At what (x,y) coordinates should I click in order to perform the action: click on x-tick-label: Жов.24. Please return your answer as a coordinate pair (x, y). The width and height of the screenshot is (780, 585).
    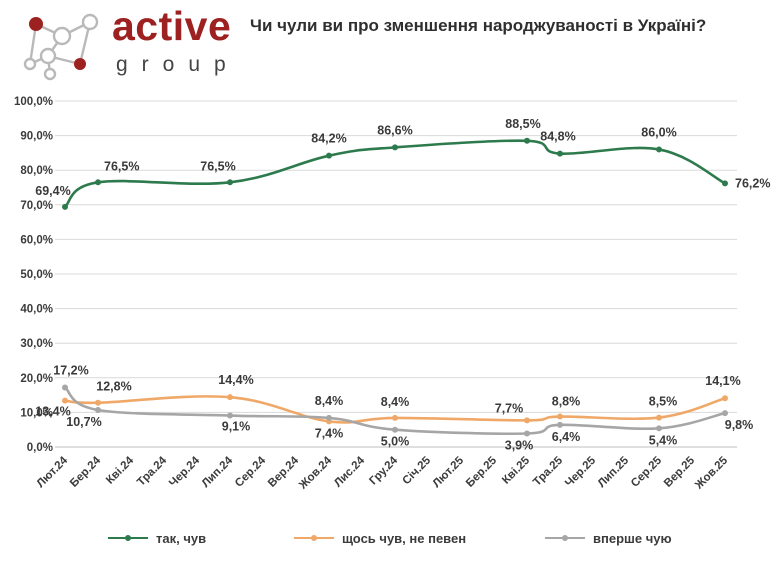
    Looking at the image, I should click on (315, 473).